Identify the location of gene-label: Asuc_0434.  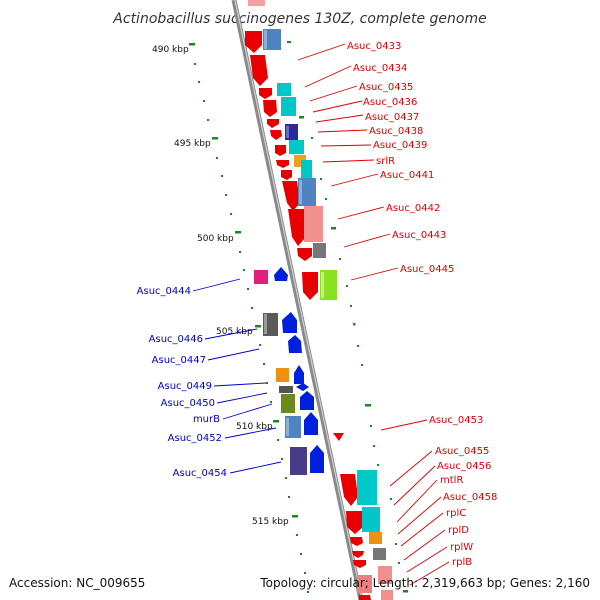
(380, 68).